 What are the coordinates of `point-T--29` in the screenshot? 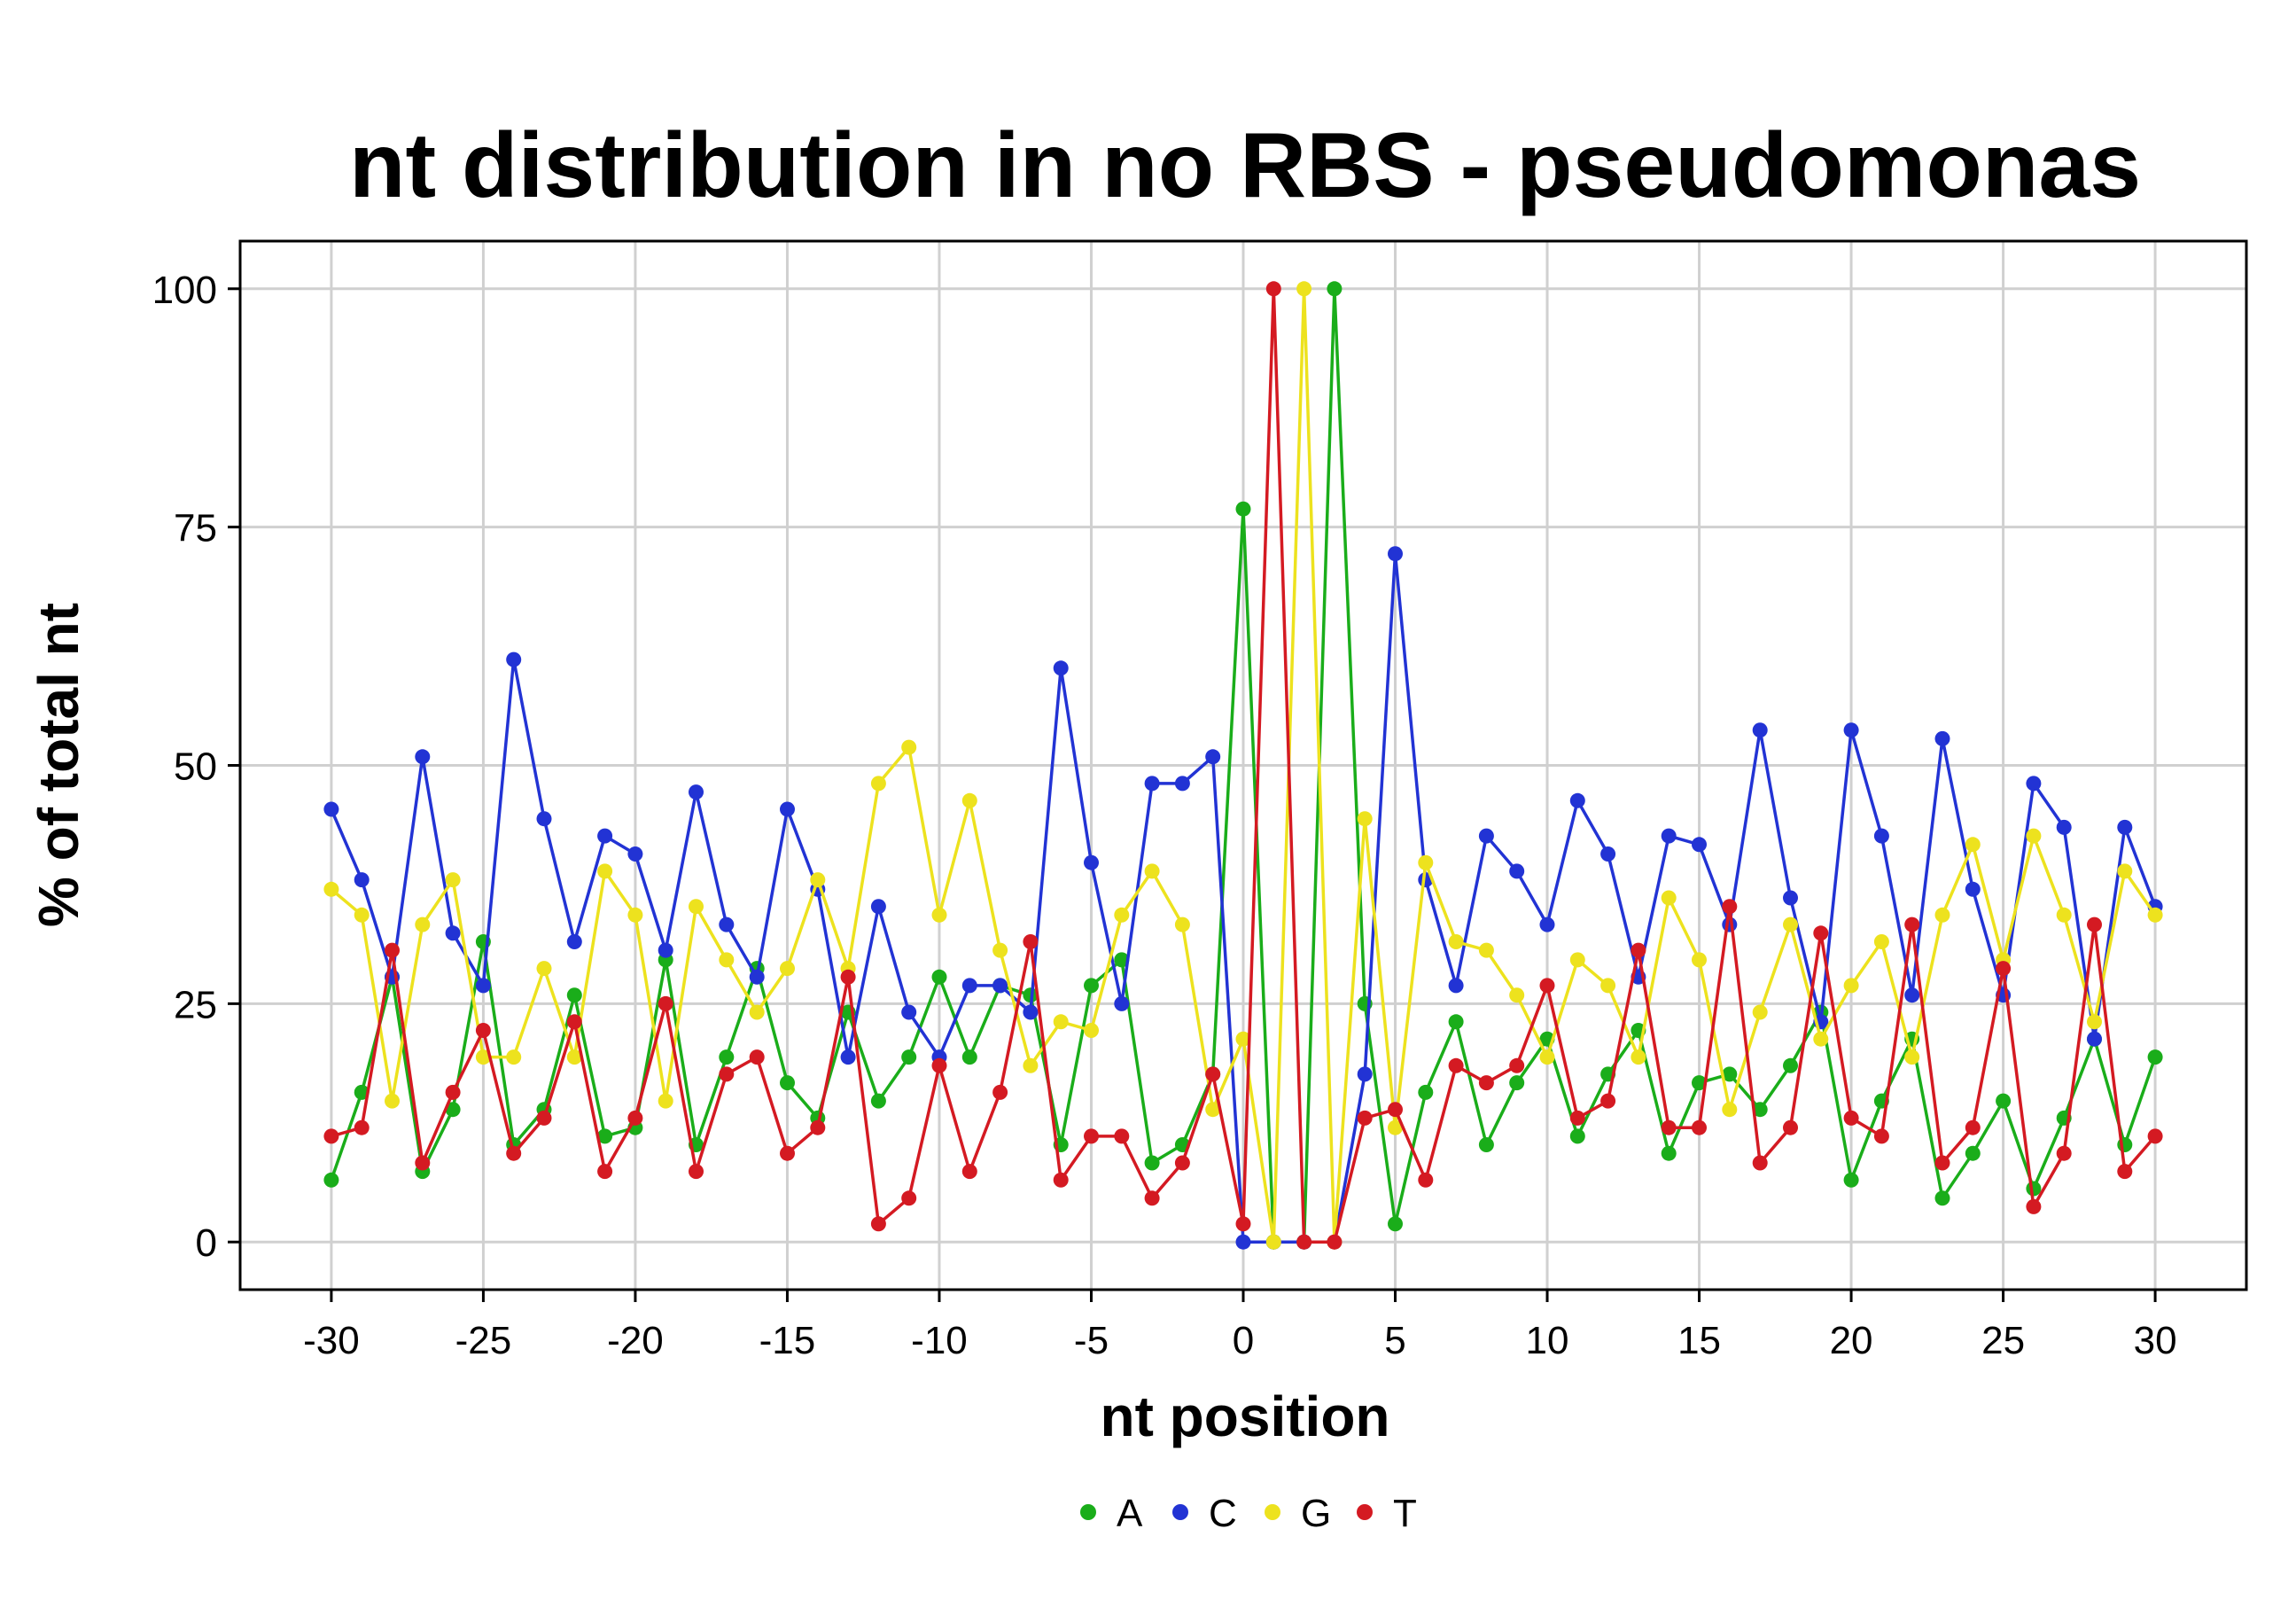 It's located at (362, 1127).